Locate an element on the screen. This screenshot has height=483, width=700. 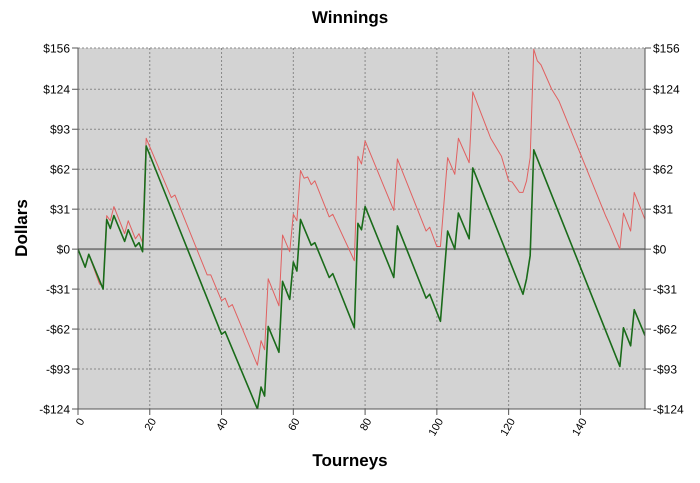
y-tick-label: -$124 is located at coordinates (54, 409).